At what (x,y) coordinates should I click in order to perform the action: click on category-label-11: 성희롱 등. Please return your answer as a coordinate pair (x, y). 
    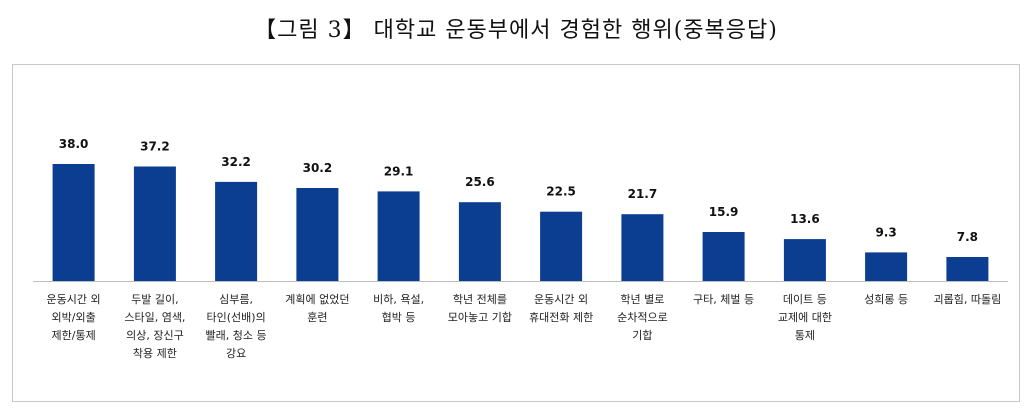
    Looking at the image, I should click on (886, 299).